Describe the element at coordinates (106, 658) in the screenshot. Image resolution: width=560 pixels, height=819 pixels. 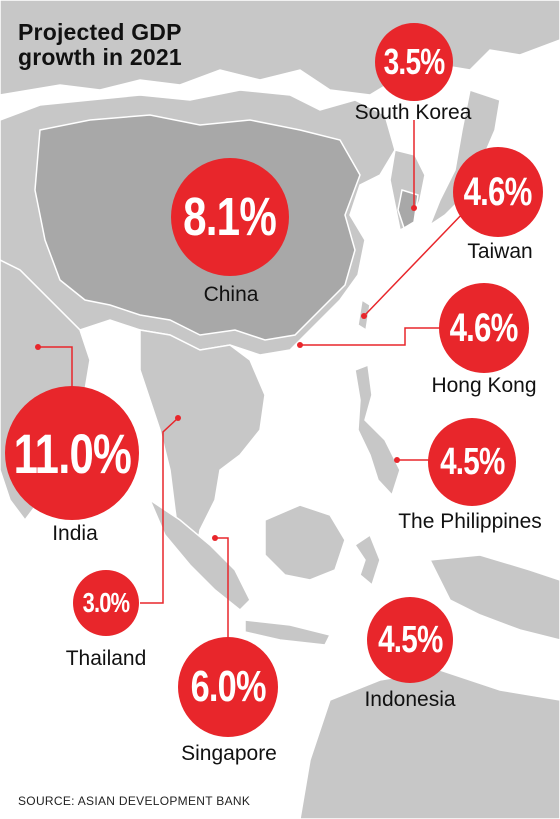
I see `label-thailand: Thailand` at that location.